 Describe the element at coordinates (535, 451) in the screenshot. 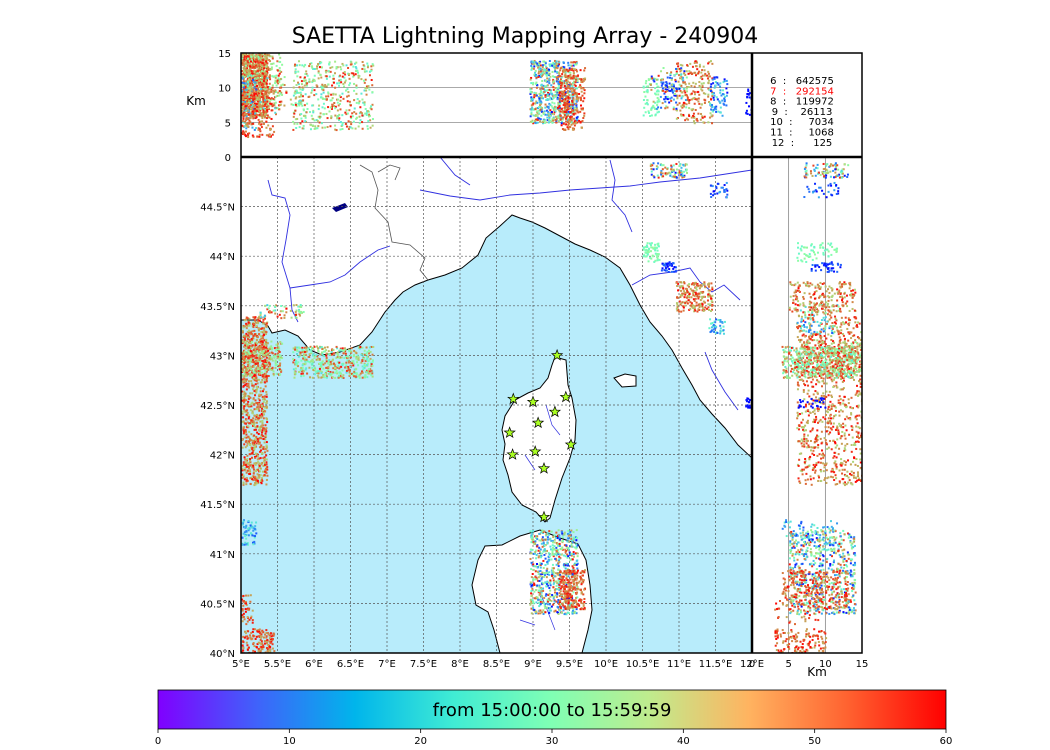

I see `station-star-icon` at that location.